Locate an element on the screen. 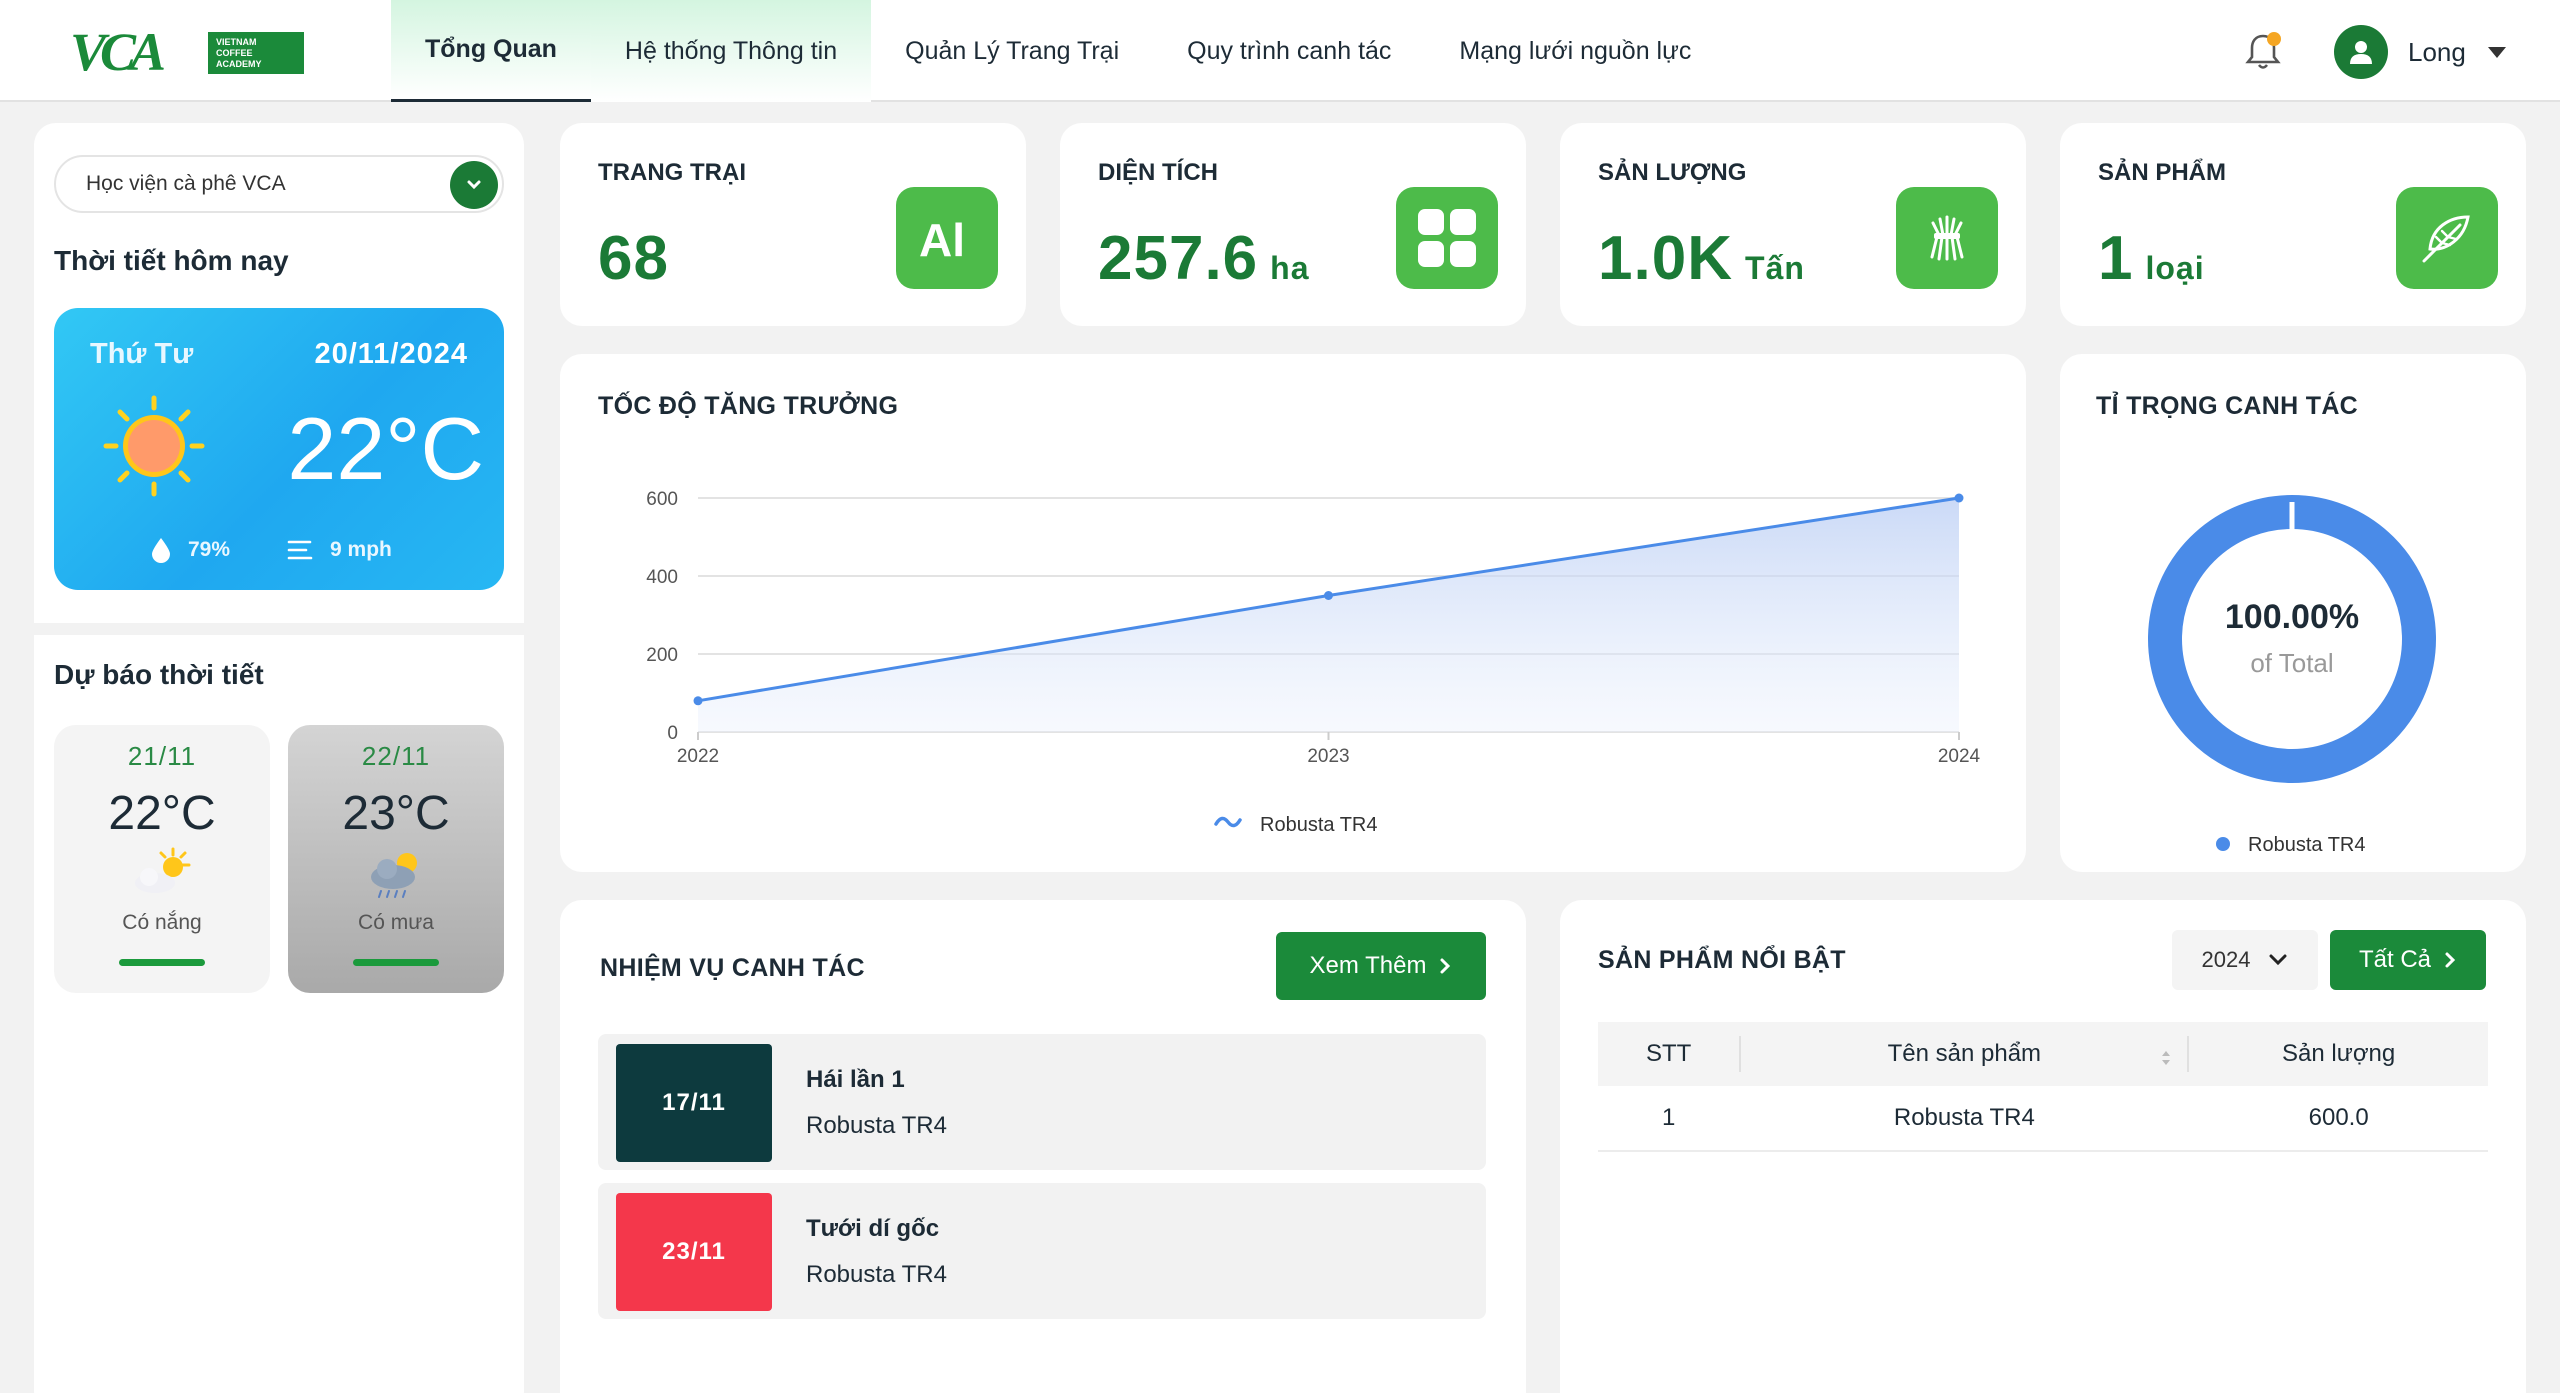 The height and width of the screenshot is (1393, 2560). today-humidity: 79% is located at coordinates (209, 549).